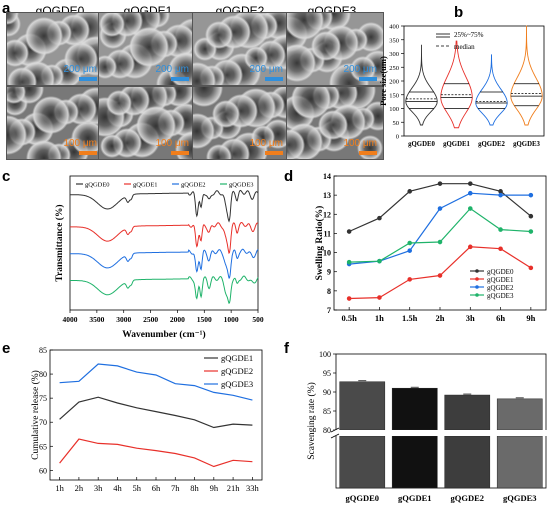 This screenshot has height=515, width=550. Describe the element at coordinates (319, 243) in the screenshot. I see `y-axis-label: Swelling Ratio(%)` at that location.